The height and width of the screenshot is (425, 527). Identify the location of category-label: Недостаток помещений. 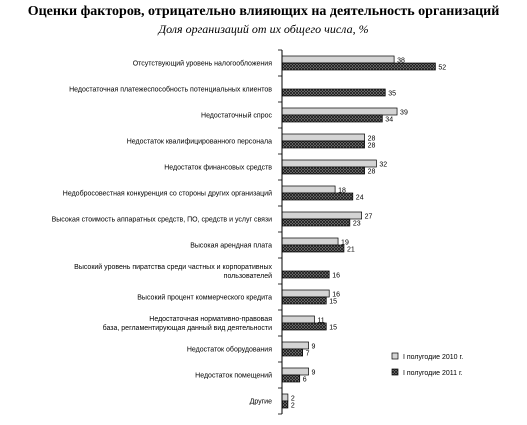
(233, 376).